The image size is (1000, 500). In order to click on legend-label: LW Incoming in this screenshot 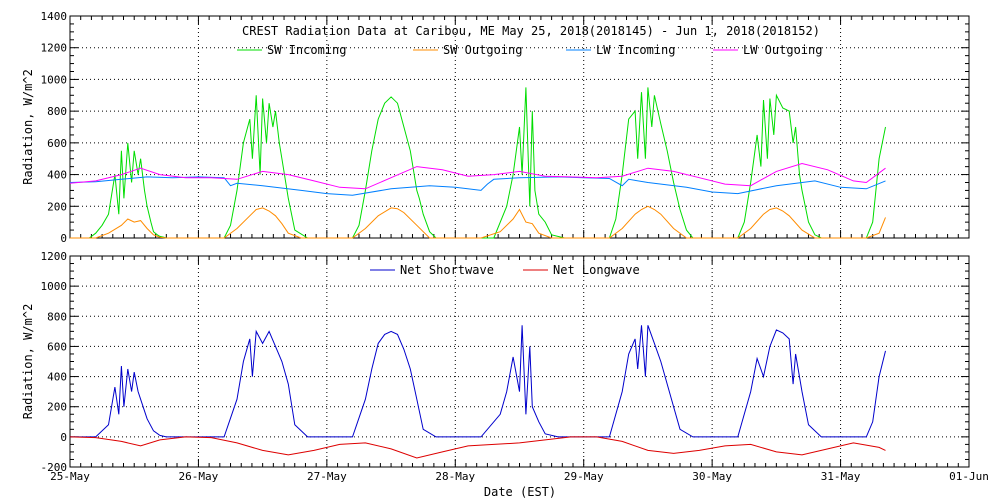, I will do `click(635, 50)`.